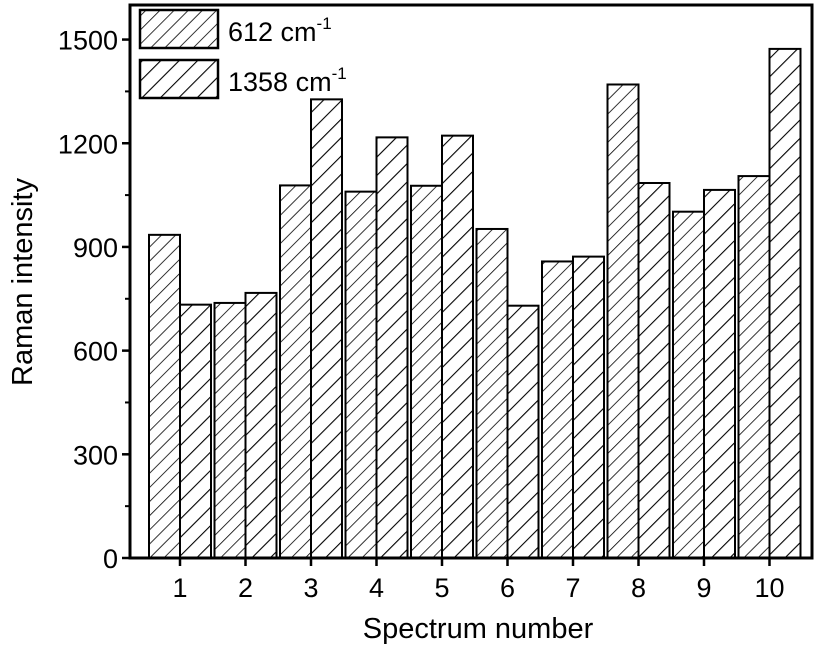  What do you see at coordinates (179, 588) in the screenshot?
I see `x-tick-label: 1` at bounding box center [179, 588].